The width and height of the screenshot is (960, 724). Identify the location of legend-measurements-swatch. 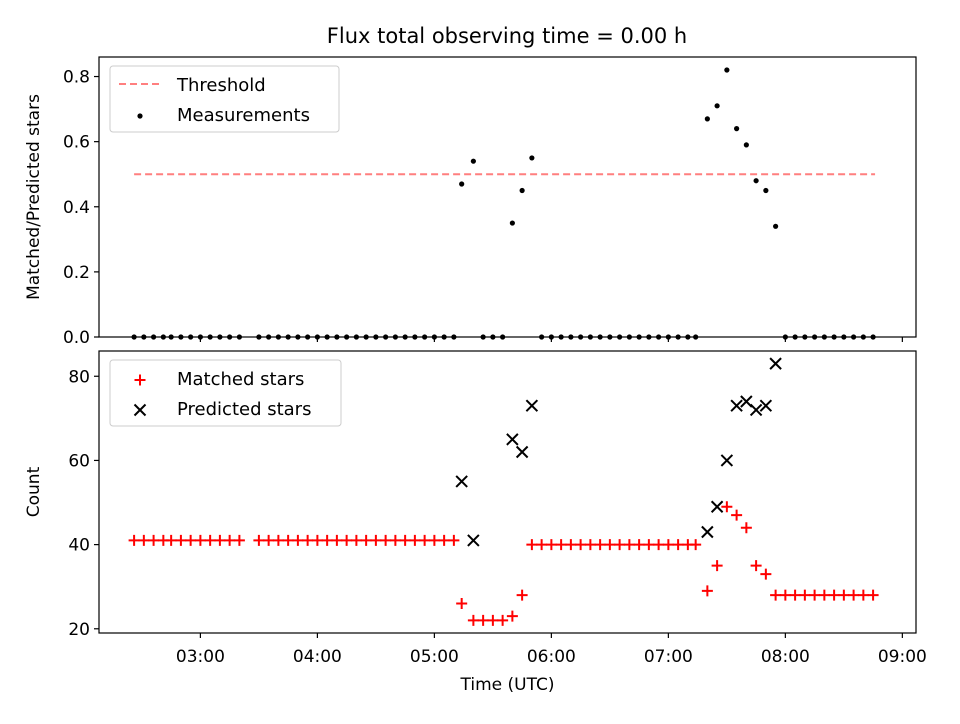
(140, 116).